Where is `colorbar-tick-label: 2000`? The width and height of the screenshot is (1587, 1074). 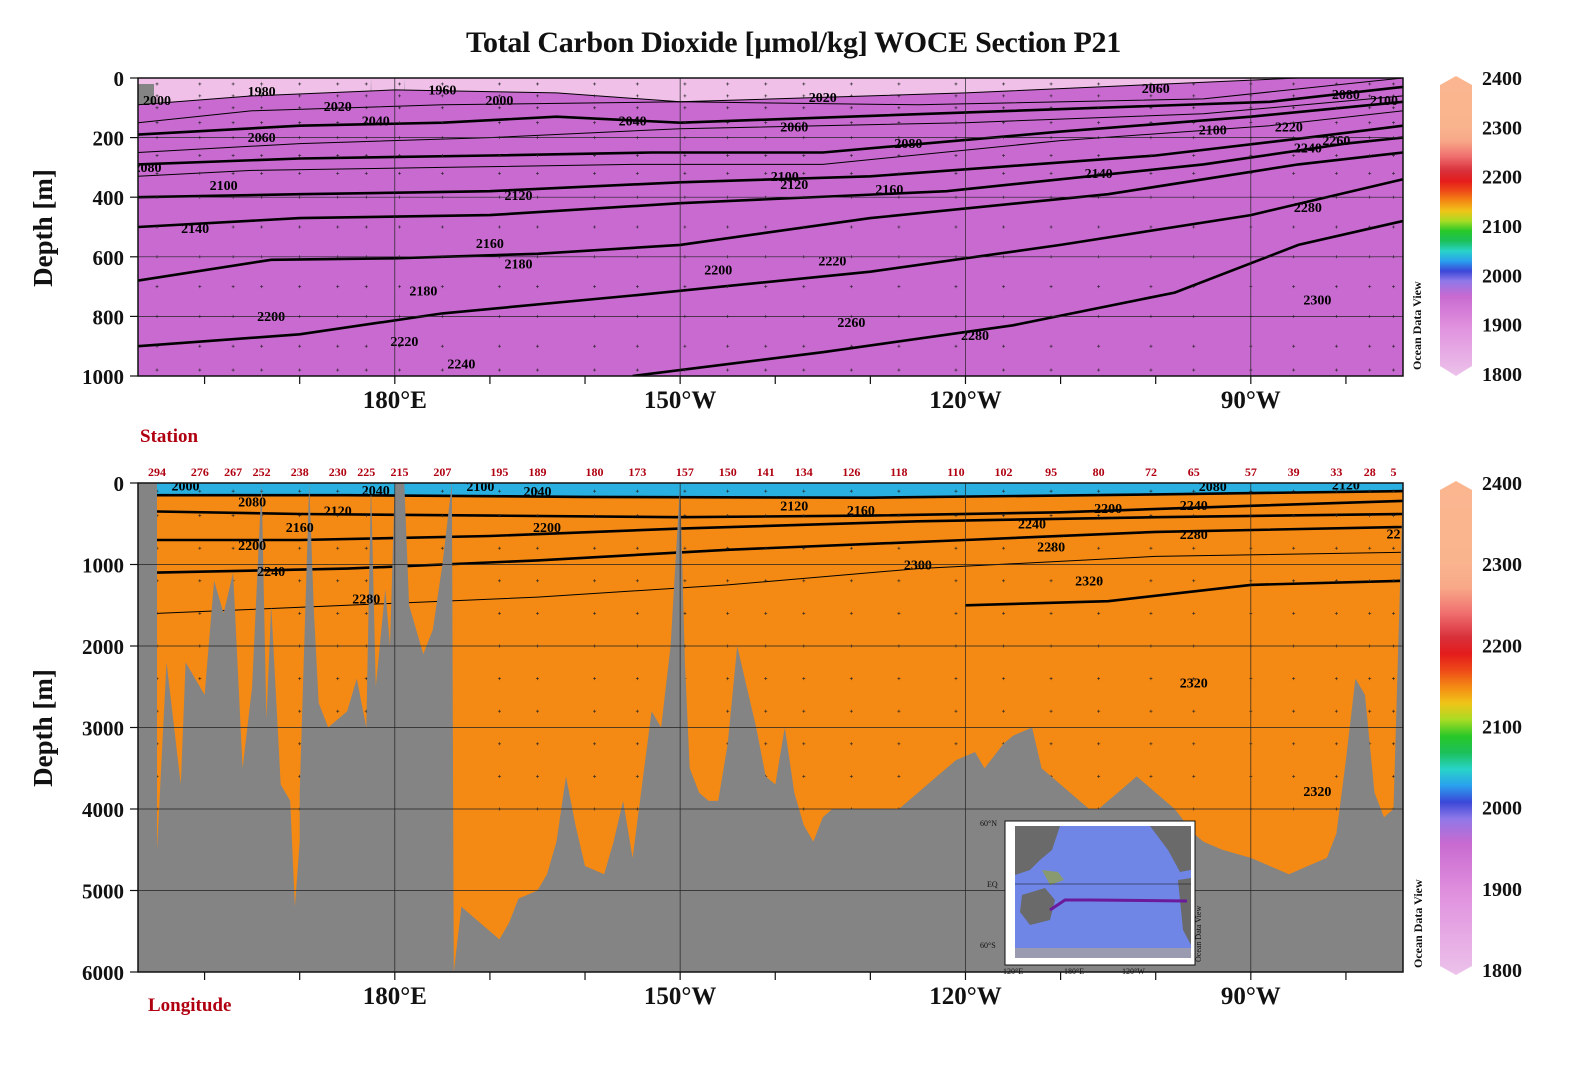
colorbar-tick-label: 2000 is located at coordinates (1502, 809).